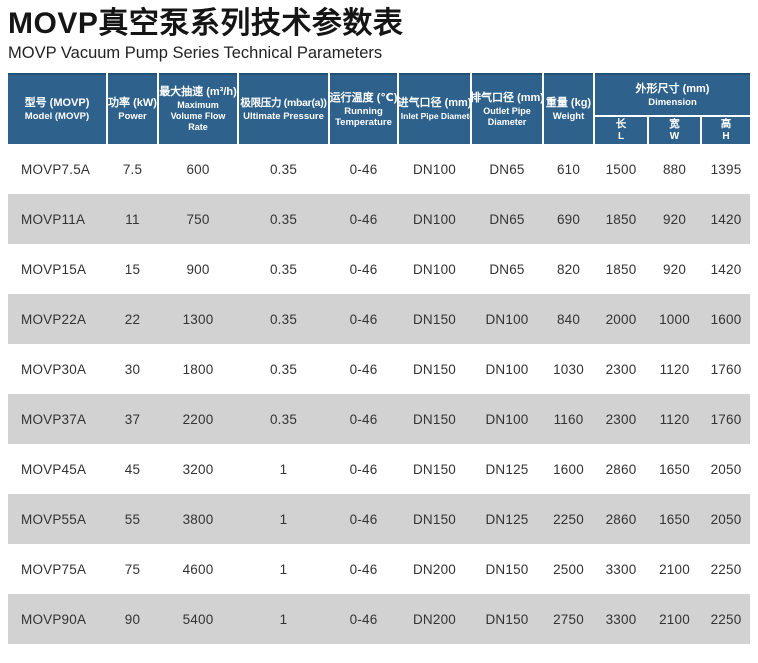 This screenshot has height=663, width=758. What do you see at coordinates (363, 97) in the screenshot?
I see `column-header-running-temperature-zh: 运行温度 (℃)` at bounding box center [363, 97].